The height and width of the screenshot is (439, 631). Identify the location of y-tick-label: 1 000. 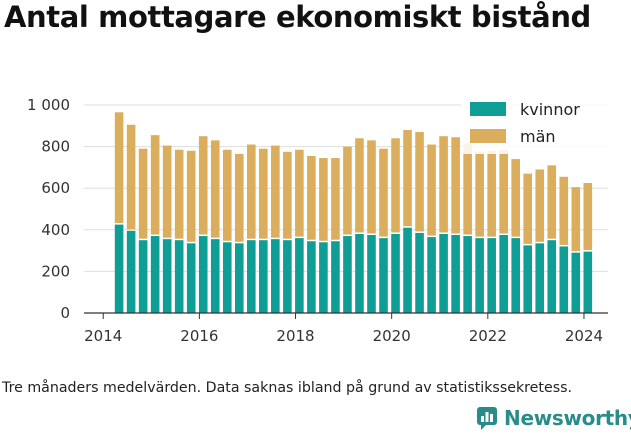
(48, 105).